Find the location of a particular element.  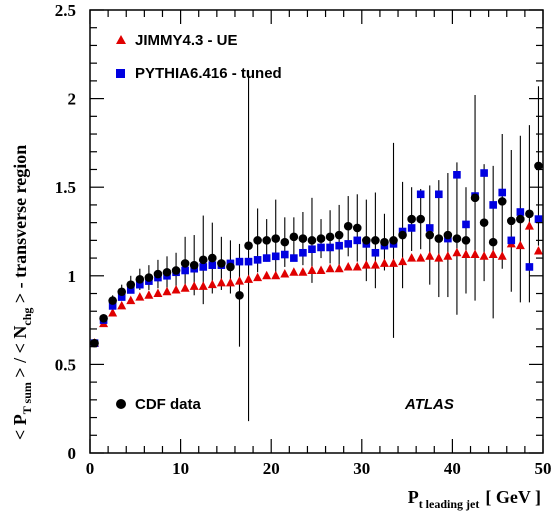

y-axis-title-sub1: T sum is located at coordinates (27, 398).